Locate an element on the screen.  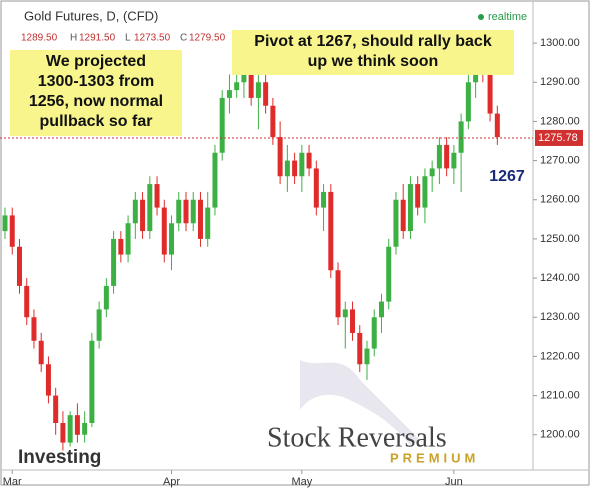
y-tick-label: 1230.00 is located at coordinates (560, 317).